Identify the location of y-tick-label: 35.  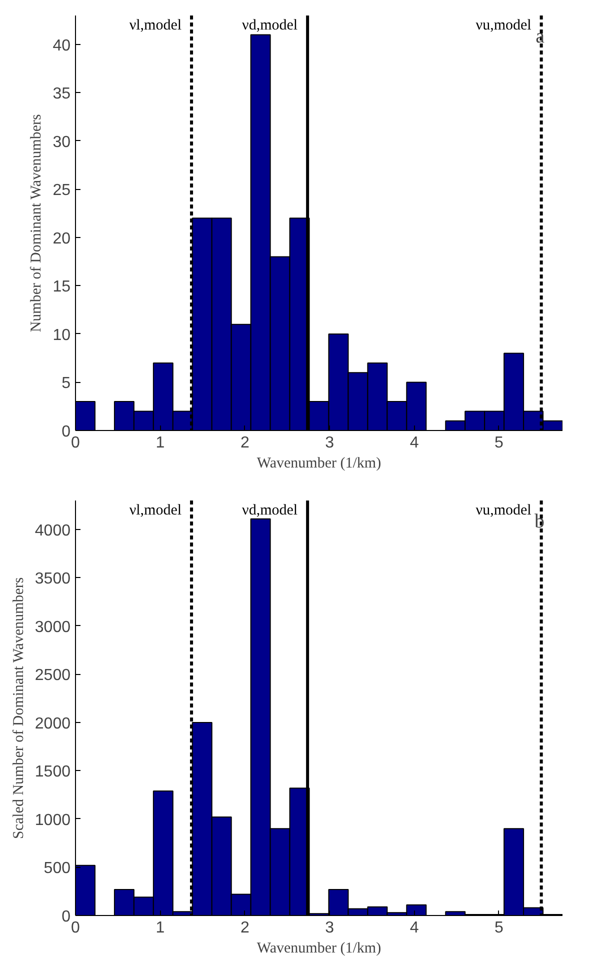
(61, 94).